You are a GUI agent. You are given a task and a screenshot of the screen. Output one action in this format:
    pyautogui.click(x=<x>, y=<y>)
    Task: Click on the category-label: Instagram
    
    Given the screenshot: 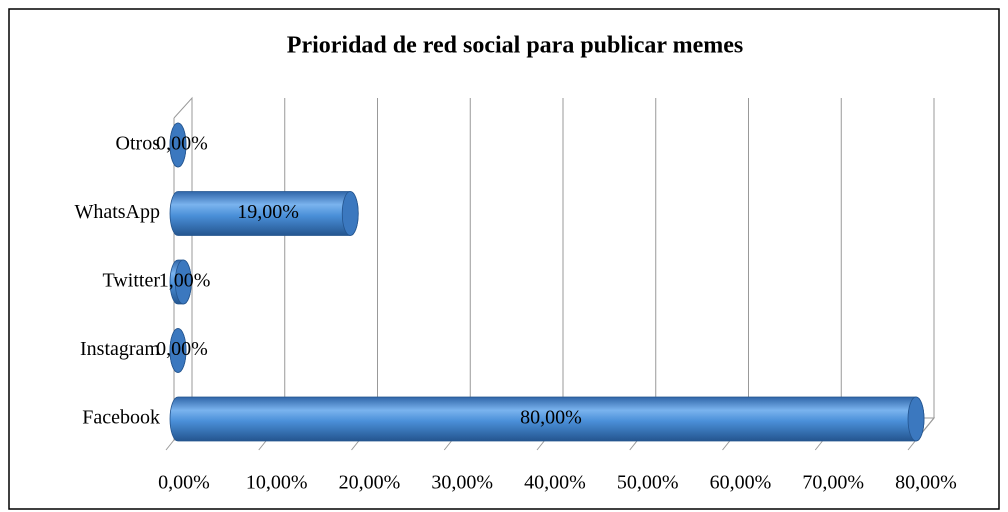 What is the action you would take?
    pyautogui.click(x=120, y=349)
    